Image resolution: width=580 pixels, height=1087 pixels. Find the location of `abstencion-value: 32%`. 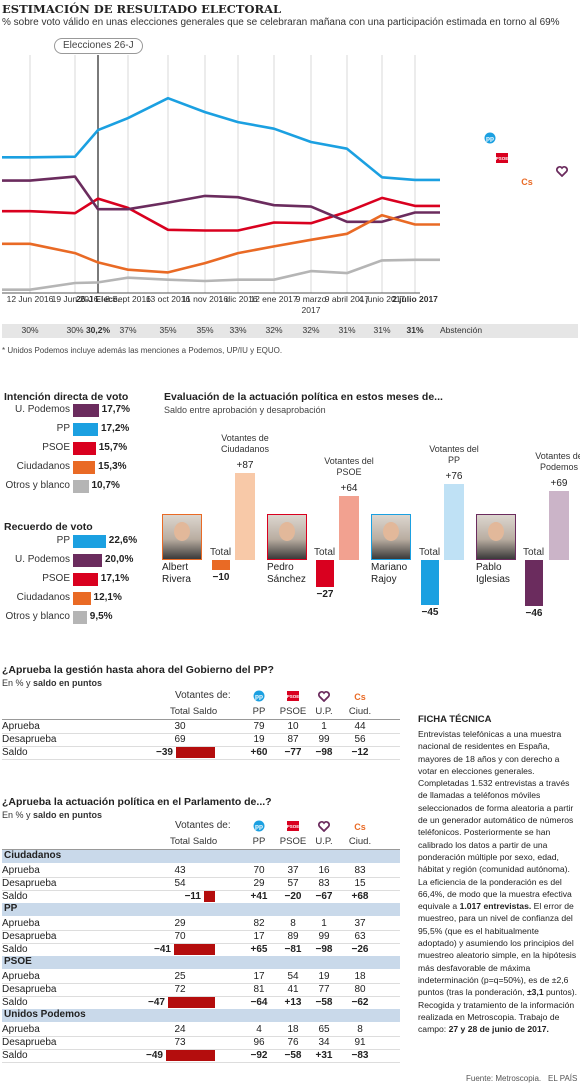

abstencion-value: 32% is located at coordinates (274, 330).